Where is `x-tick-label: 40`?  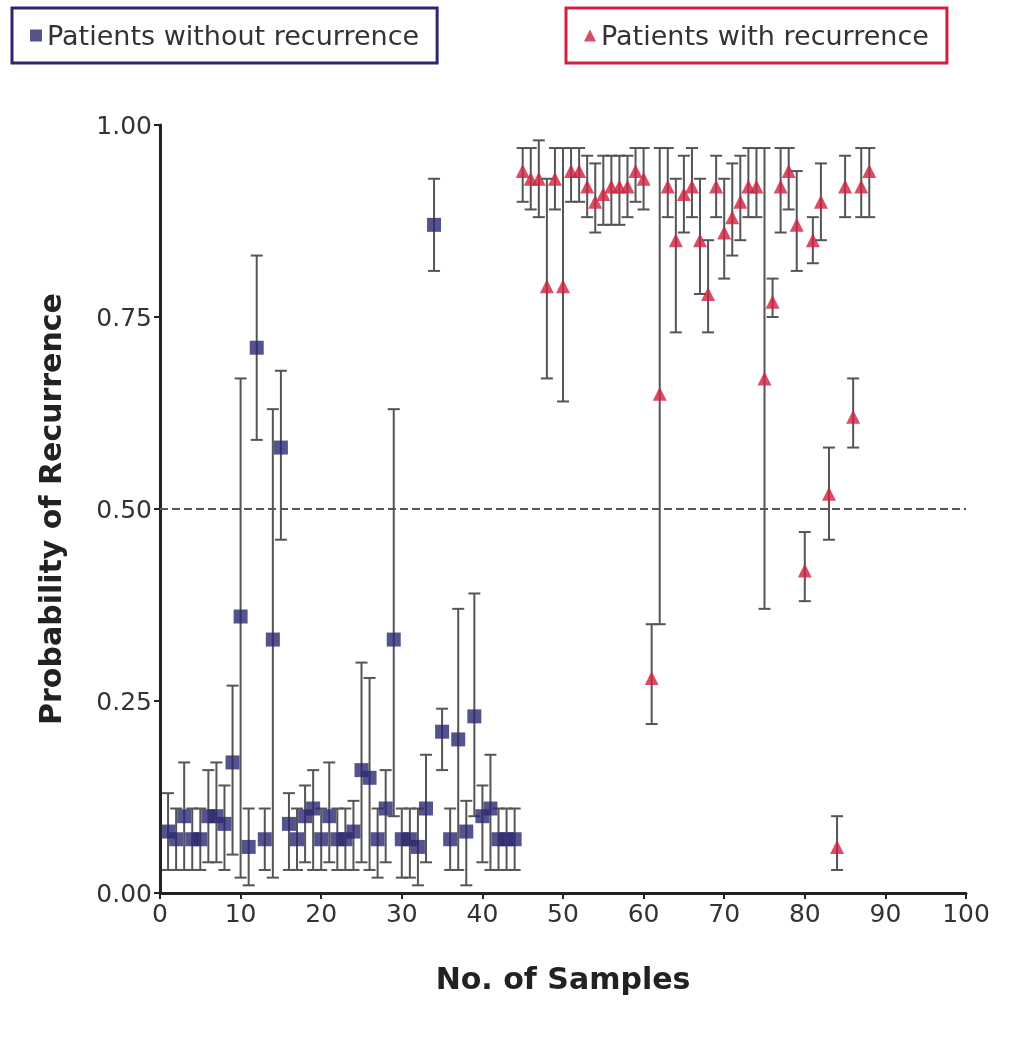
x-tick-label: 40 is located at coordinates (482, 913).